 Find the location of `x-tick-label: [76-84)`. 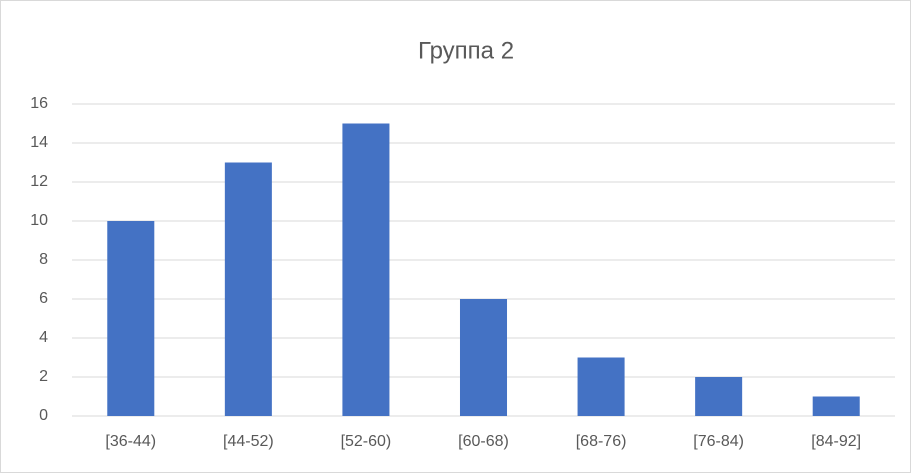

x-tick-label: [76-84) is located at coordinates (718, 441).